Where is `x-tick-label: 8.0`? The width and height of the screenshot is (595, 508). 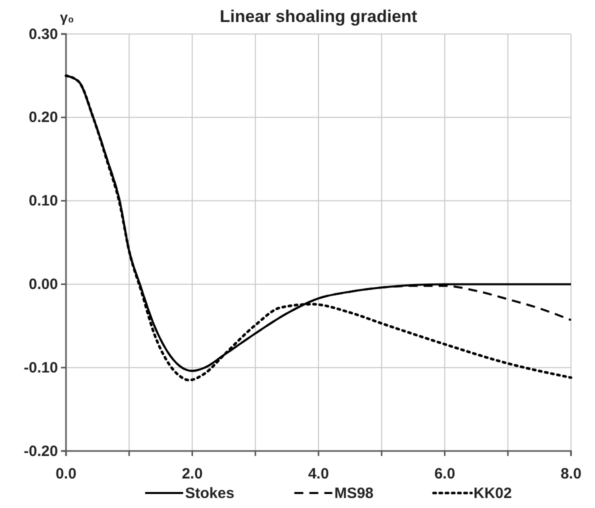 x-tick-label: 8.0 is located at coordinates (571, 474).